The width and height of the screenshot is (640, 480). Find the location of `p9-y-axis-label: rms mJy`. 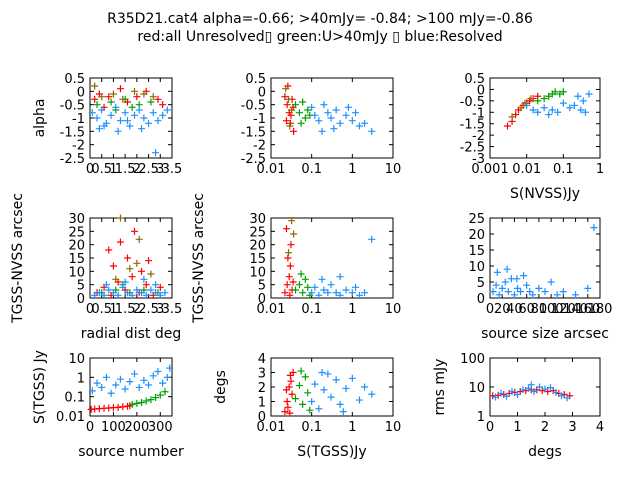

p9-y-axis-label: rms mJy is located at coordinates (440, 387).